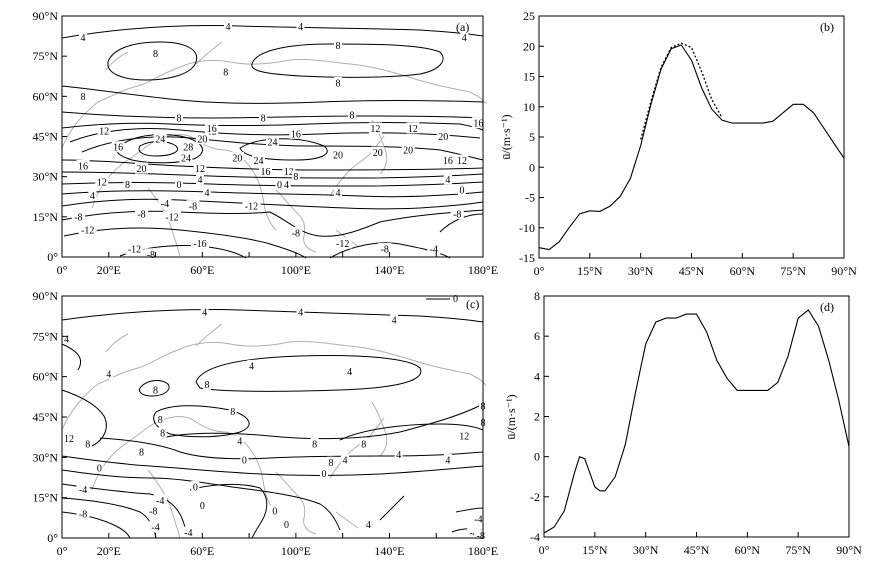  Describe the element at coordinates (827, 307) in the screenshot. I see `panel-tag: (d)` at that location.